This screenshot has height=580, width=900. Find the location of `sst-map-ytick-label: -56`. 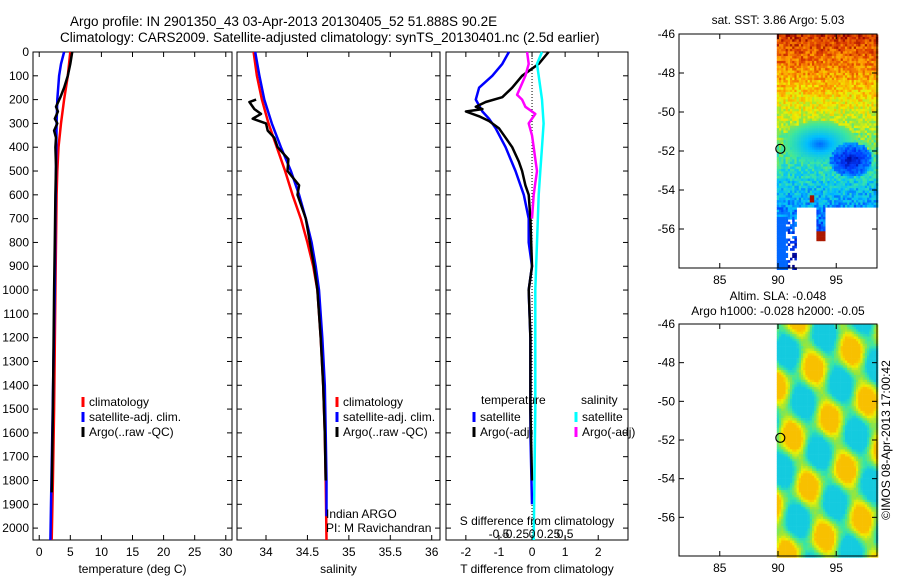

sst-map-ytick-label: -56 is located at coordinates (667, 229).